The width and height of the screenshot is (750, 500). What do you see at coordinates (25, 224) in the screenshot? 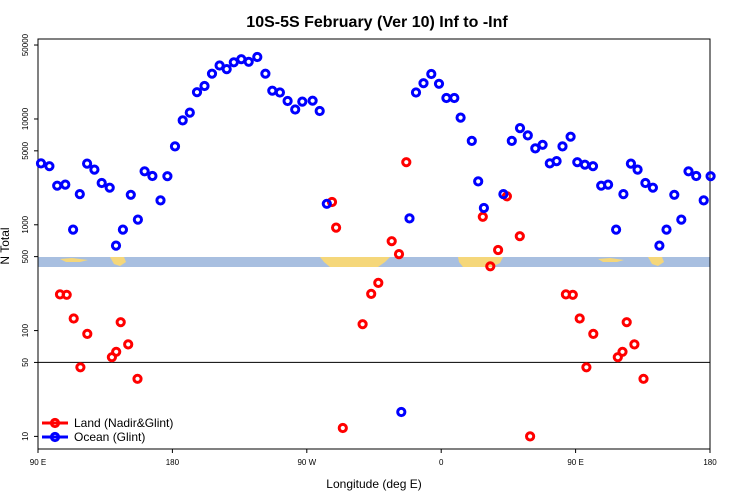
I see `y-tick-label: 1000` at bounding box center [25, 224].